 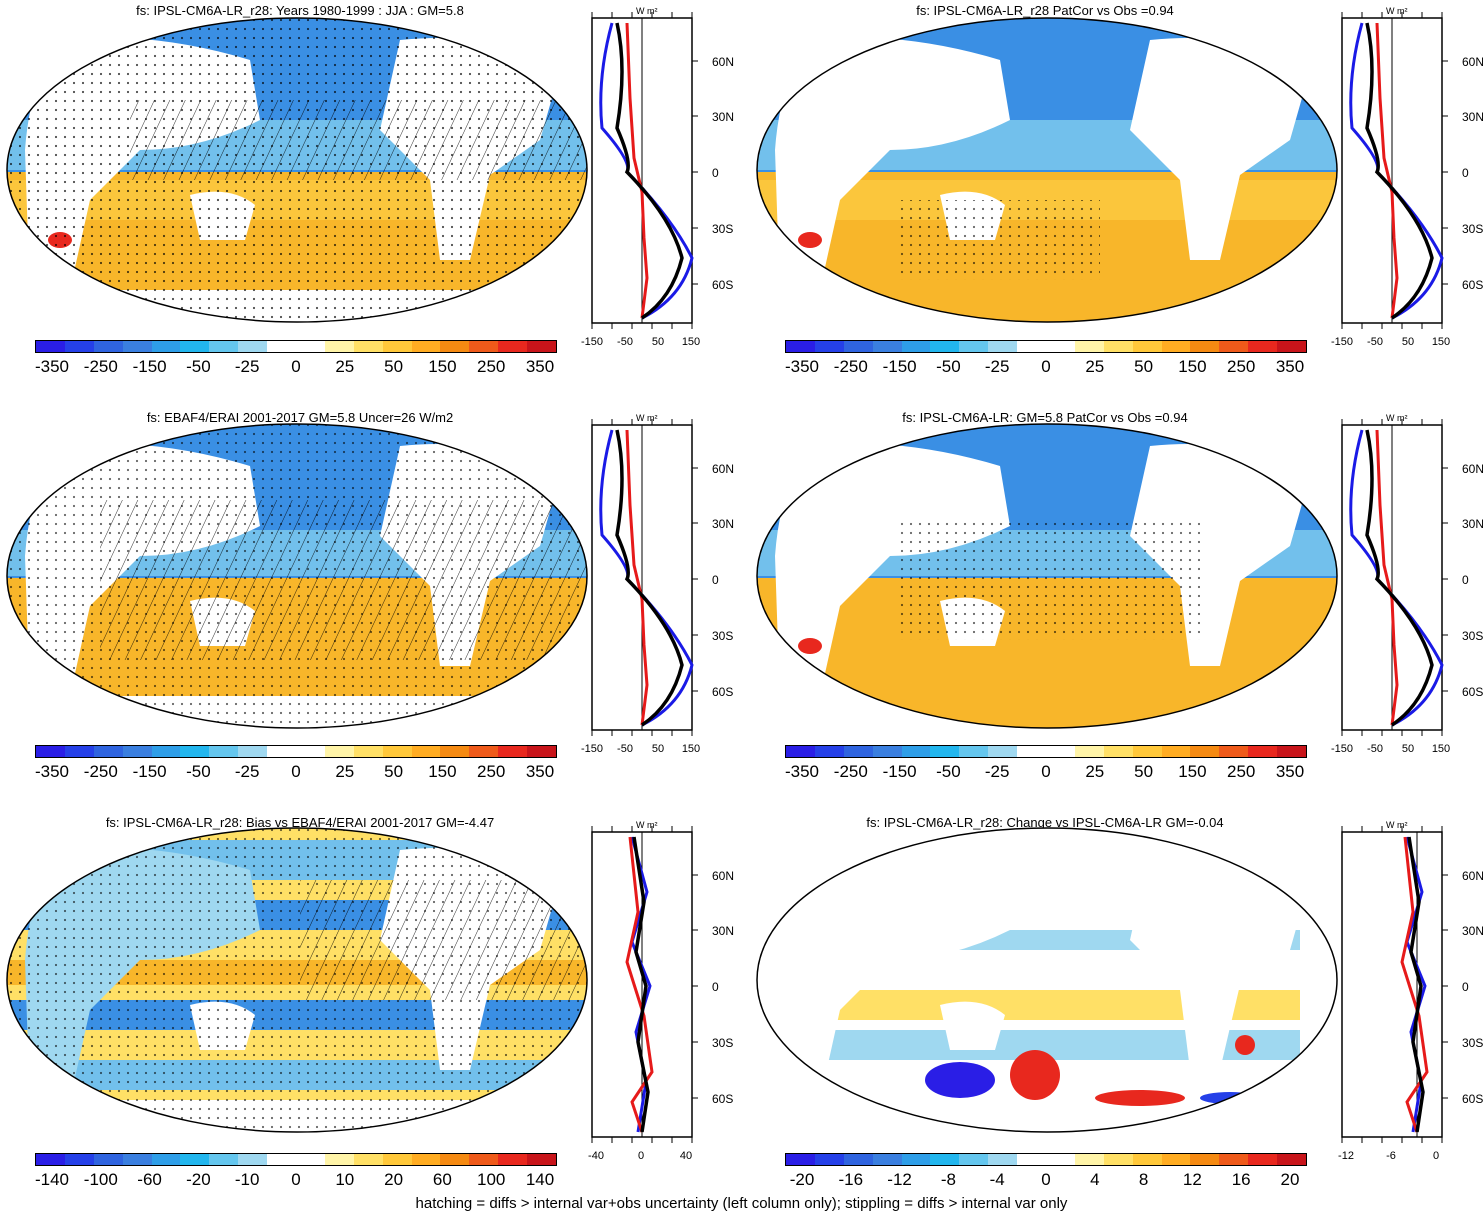 I want to click on colorbar-tick-label: -12, so click(x=899, y=1179).